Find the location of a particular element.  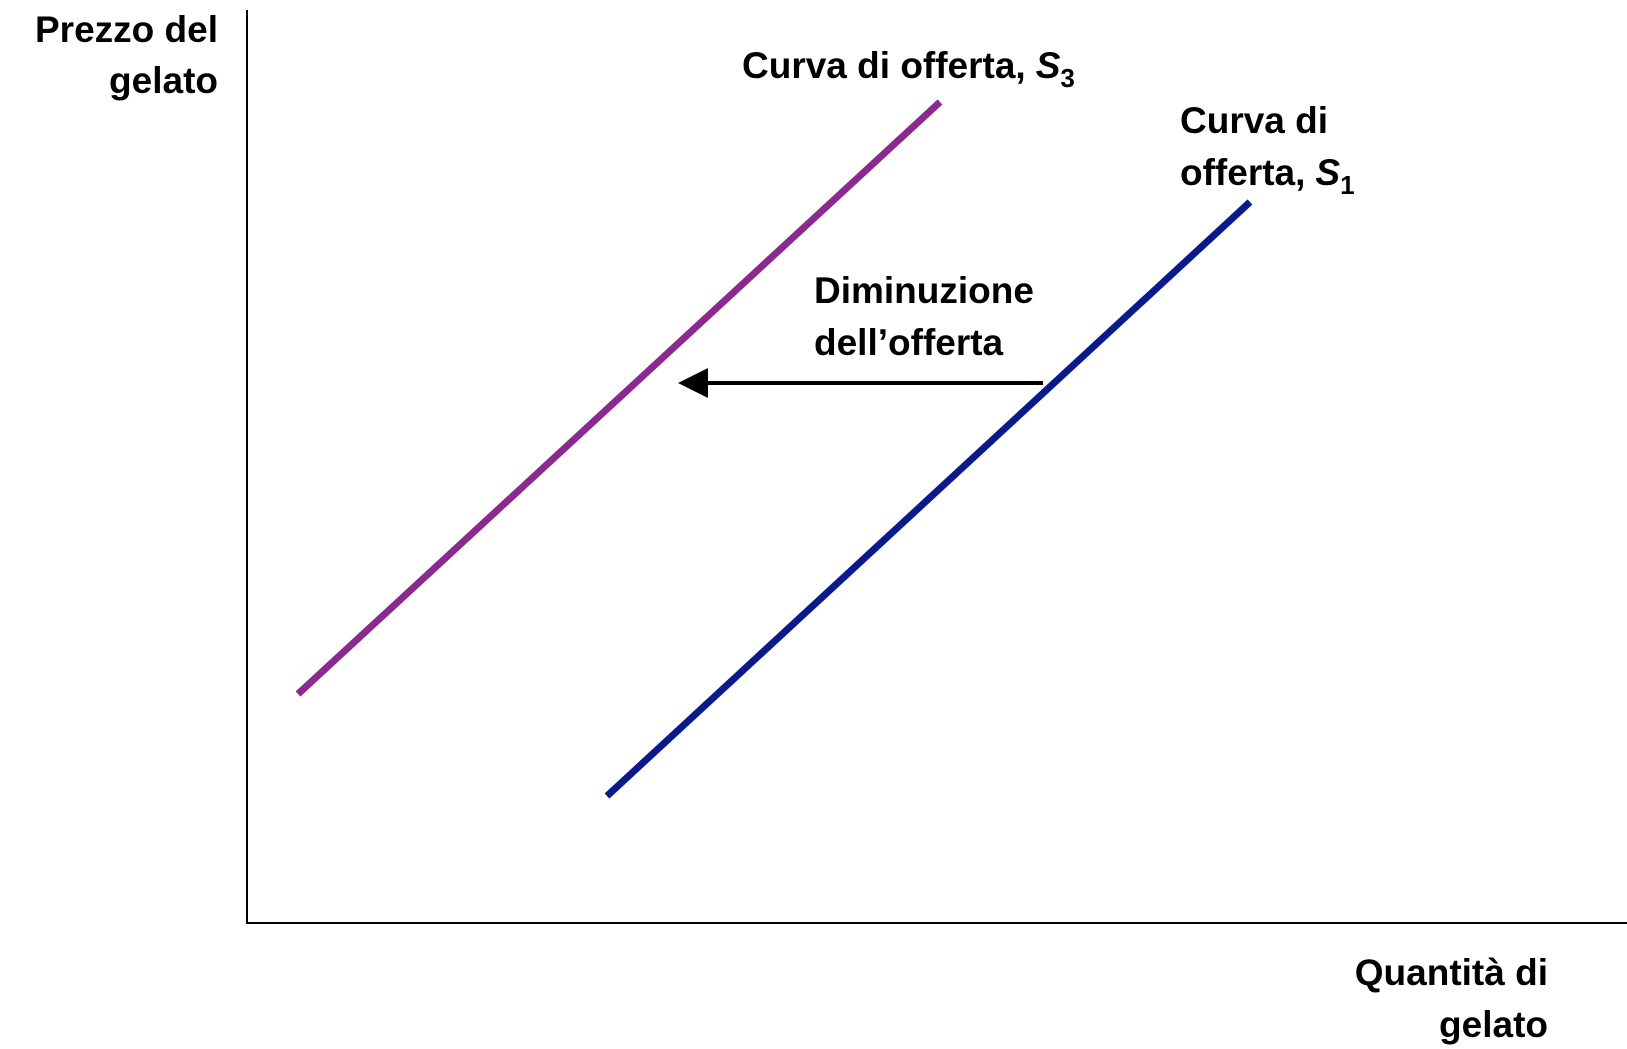

curve-subscript: 1 is located at coordinates (1347, 185).